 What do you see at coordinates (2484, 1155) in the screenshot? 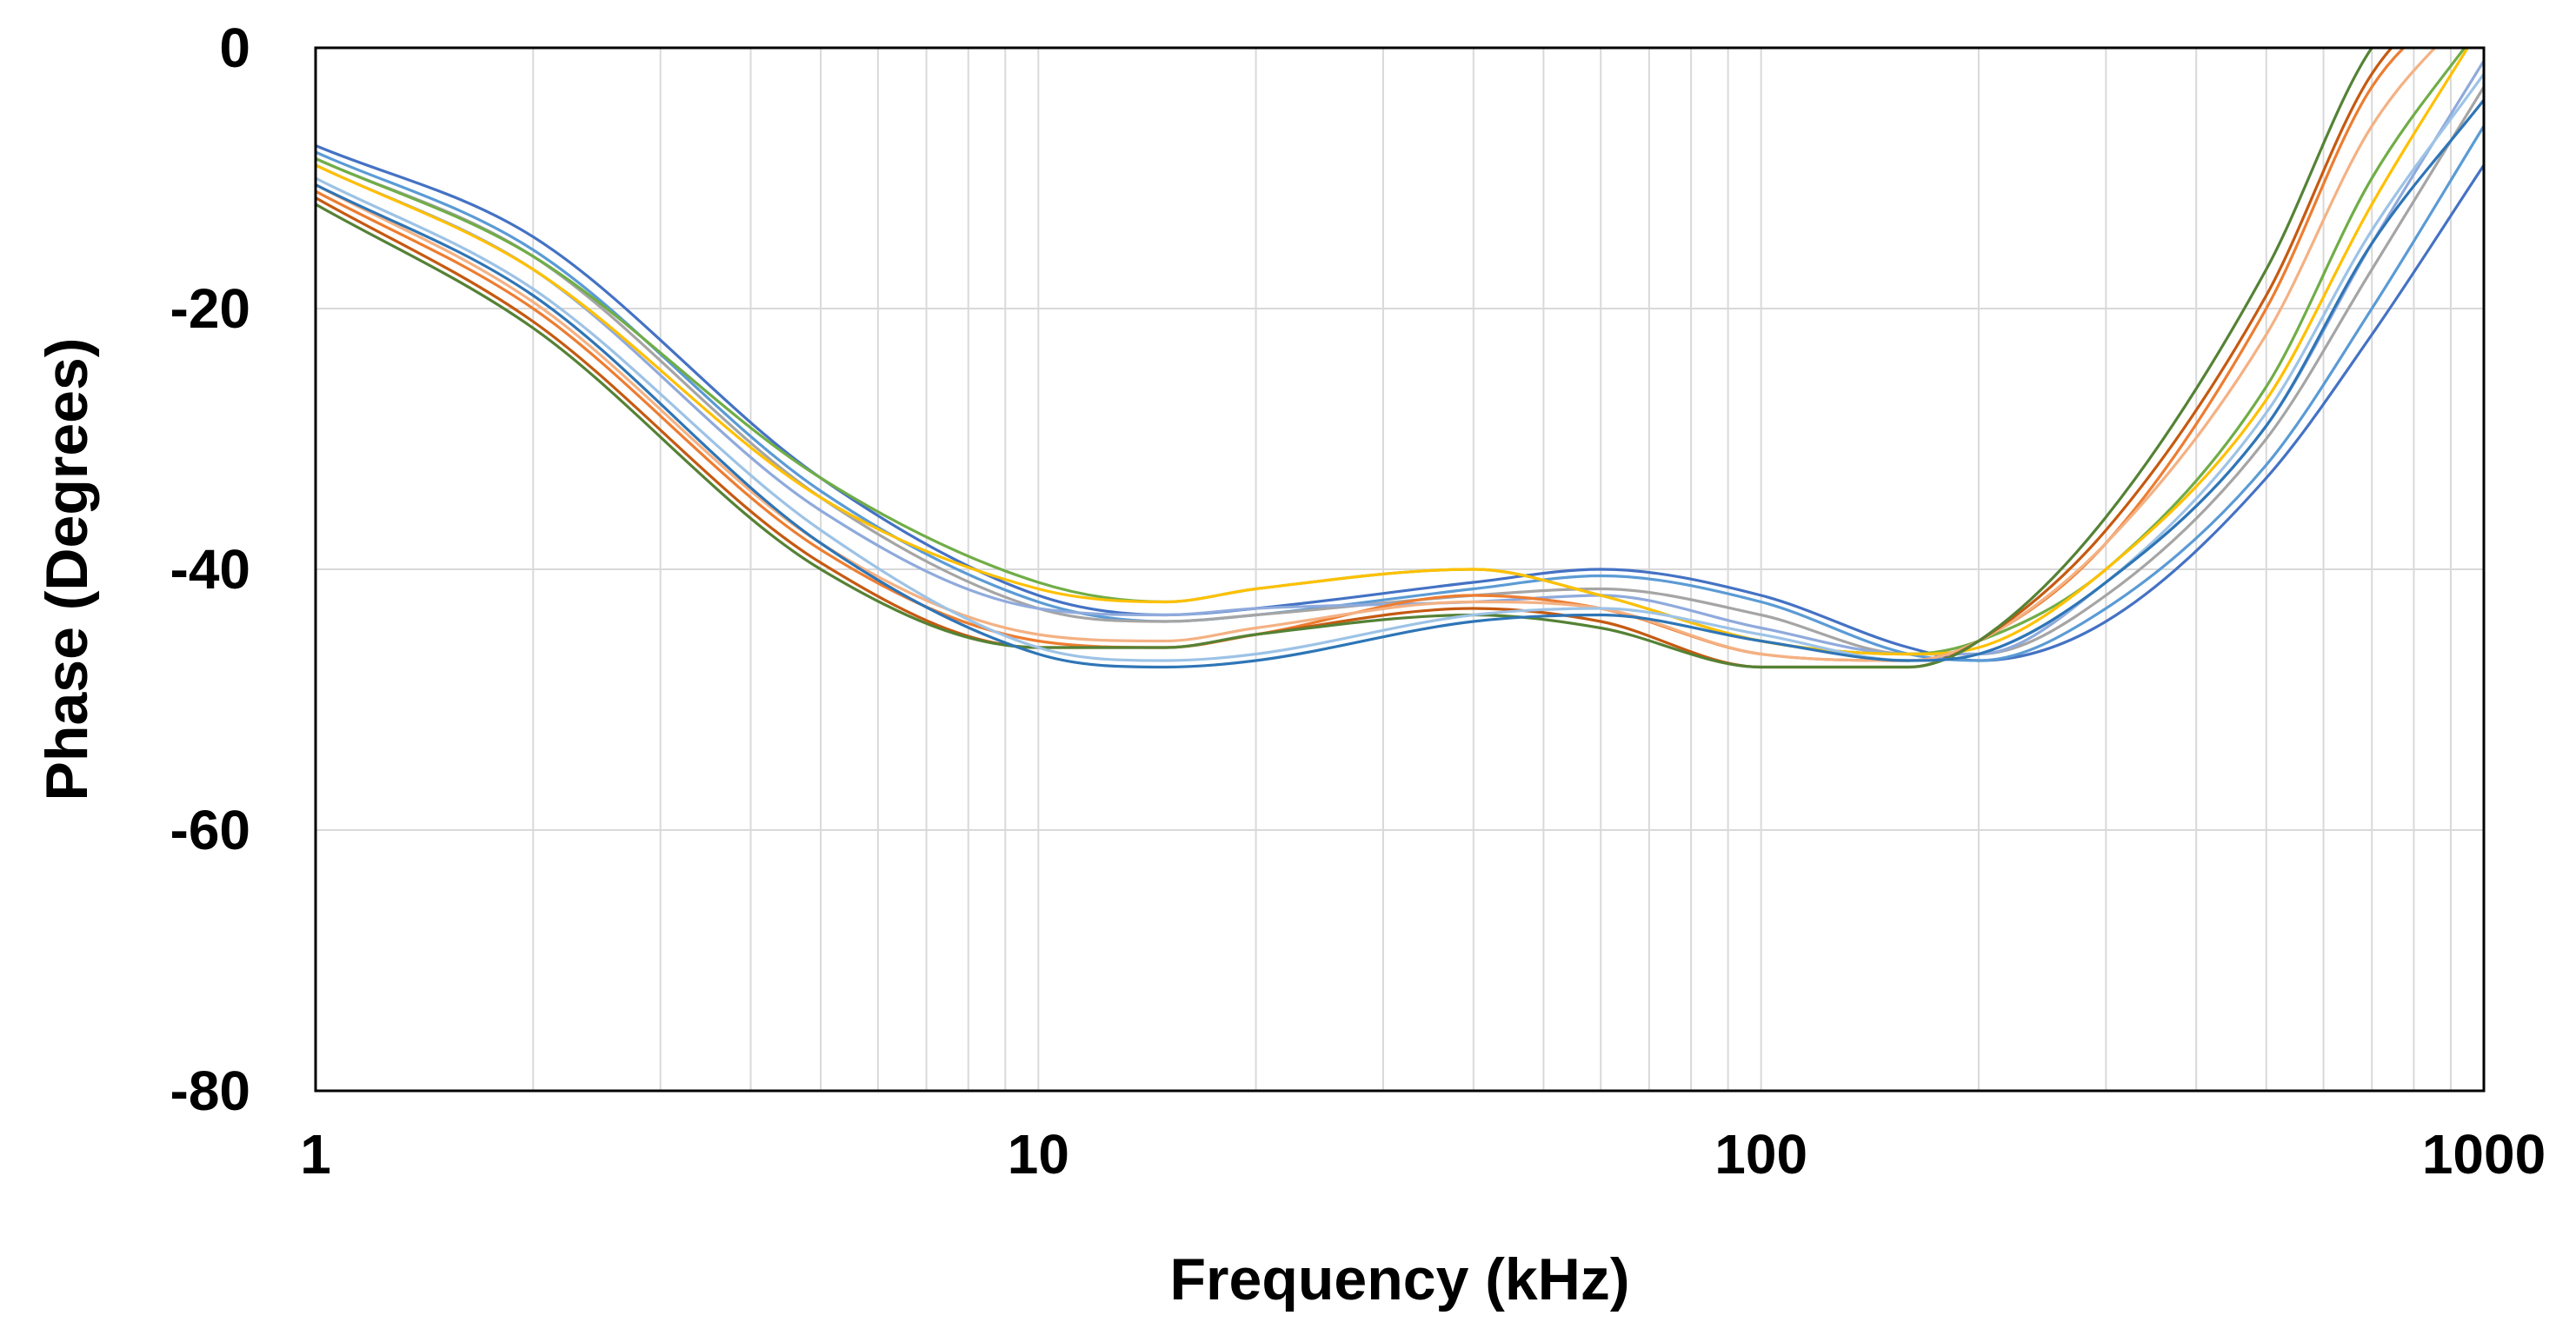
I see `x-tick-label: 1000` at bounding box center [2484, 1155].